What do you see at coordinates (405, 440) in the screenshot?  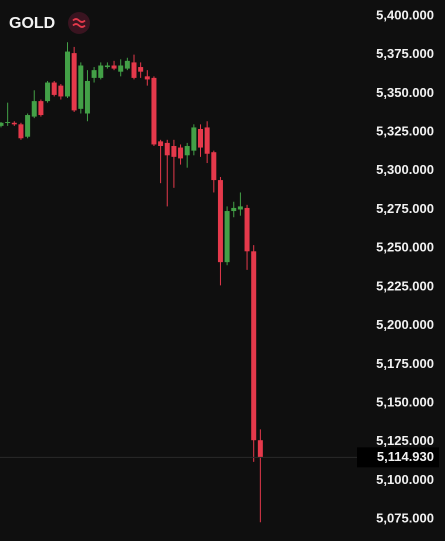 I see `y-tick-label: 5,125.000` at bounding box center [405, 440].